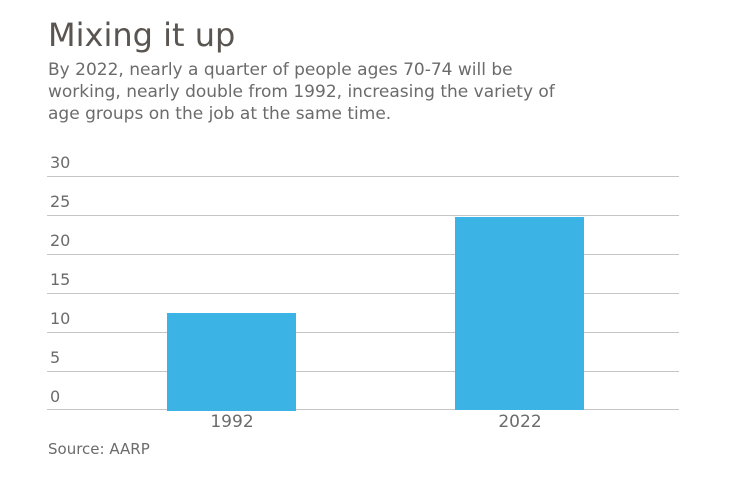 This screenshot has height=482, width=740. What do you see at coordinates (99, 449) in the screenshot?
I see `source-note: Source: AARP` at bounding box center [99, 449].